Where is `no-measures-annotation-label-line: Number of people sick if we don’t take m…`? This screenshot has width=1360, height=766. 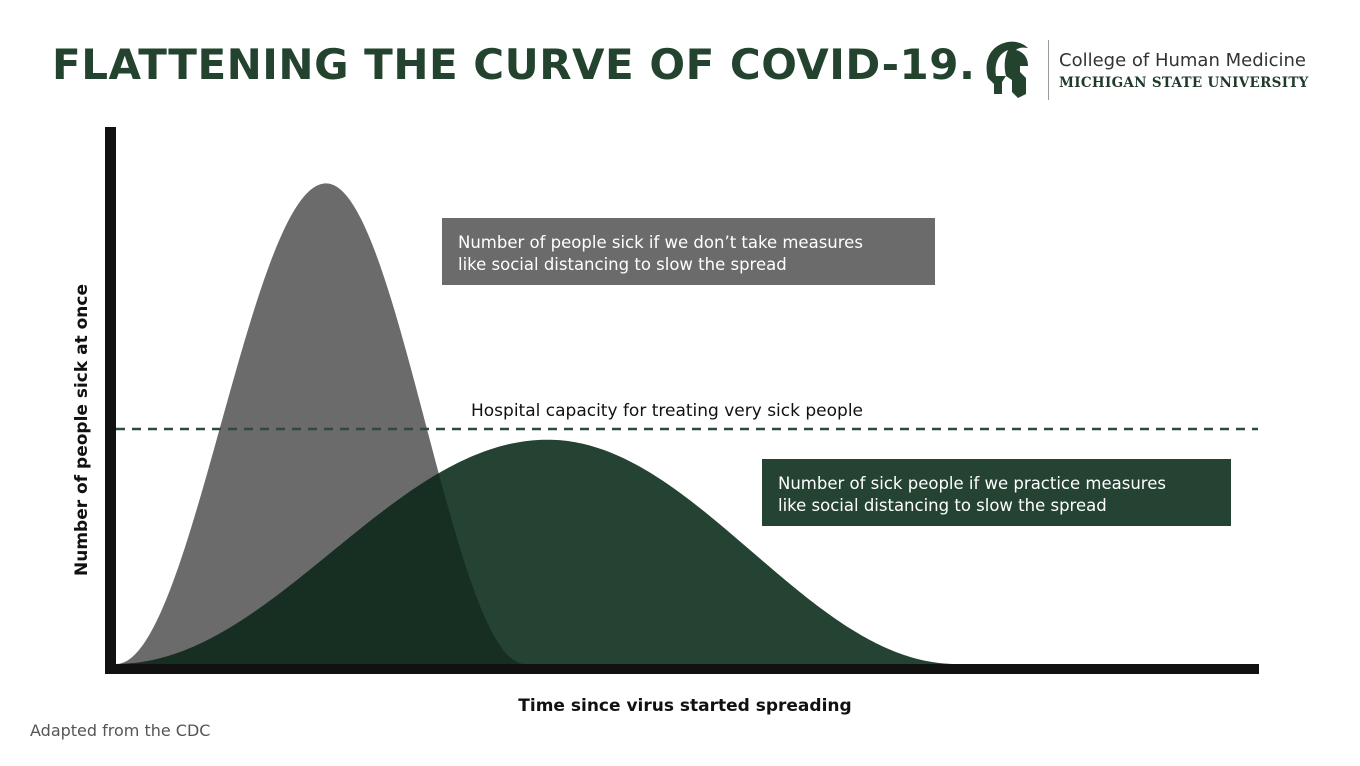 no-measures-annotation-label-line: Number of people sick if we don’t take m… is located at coordinates (660, 242).